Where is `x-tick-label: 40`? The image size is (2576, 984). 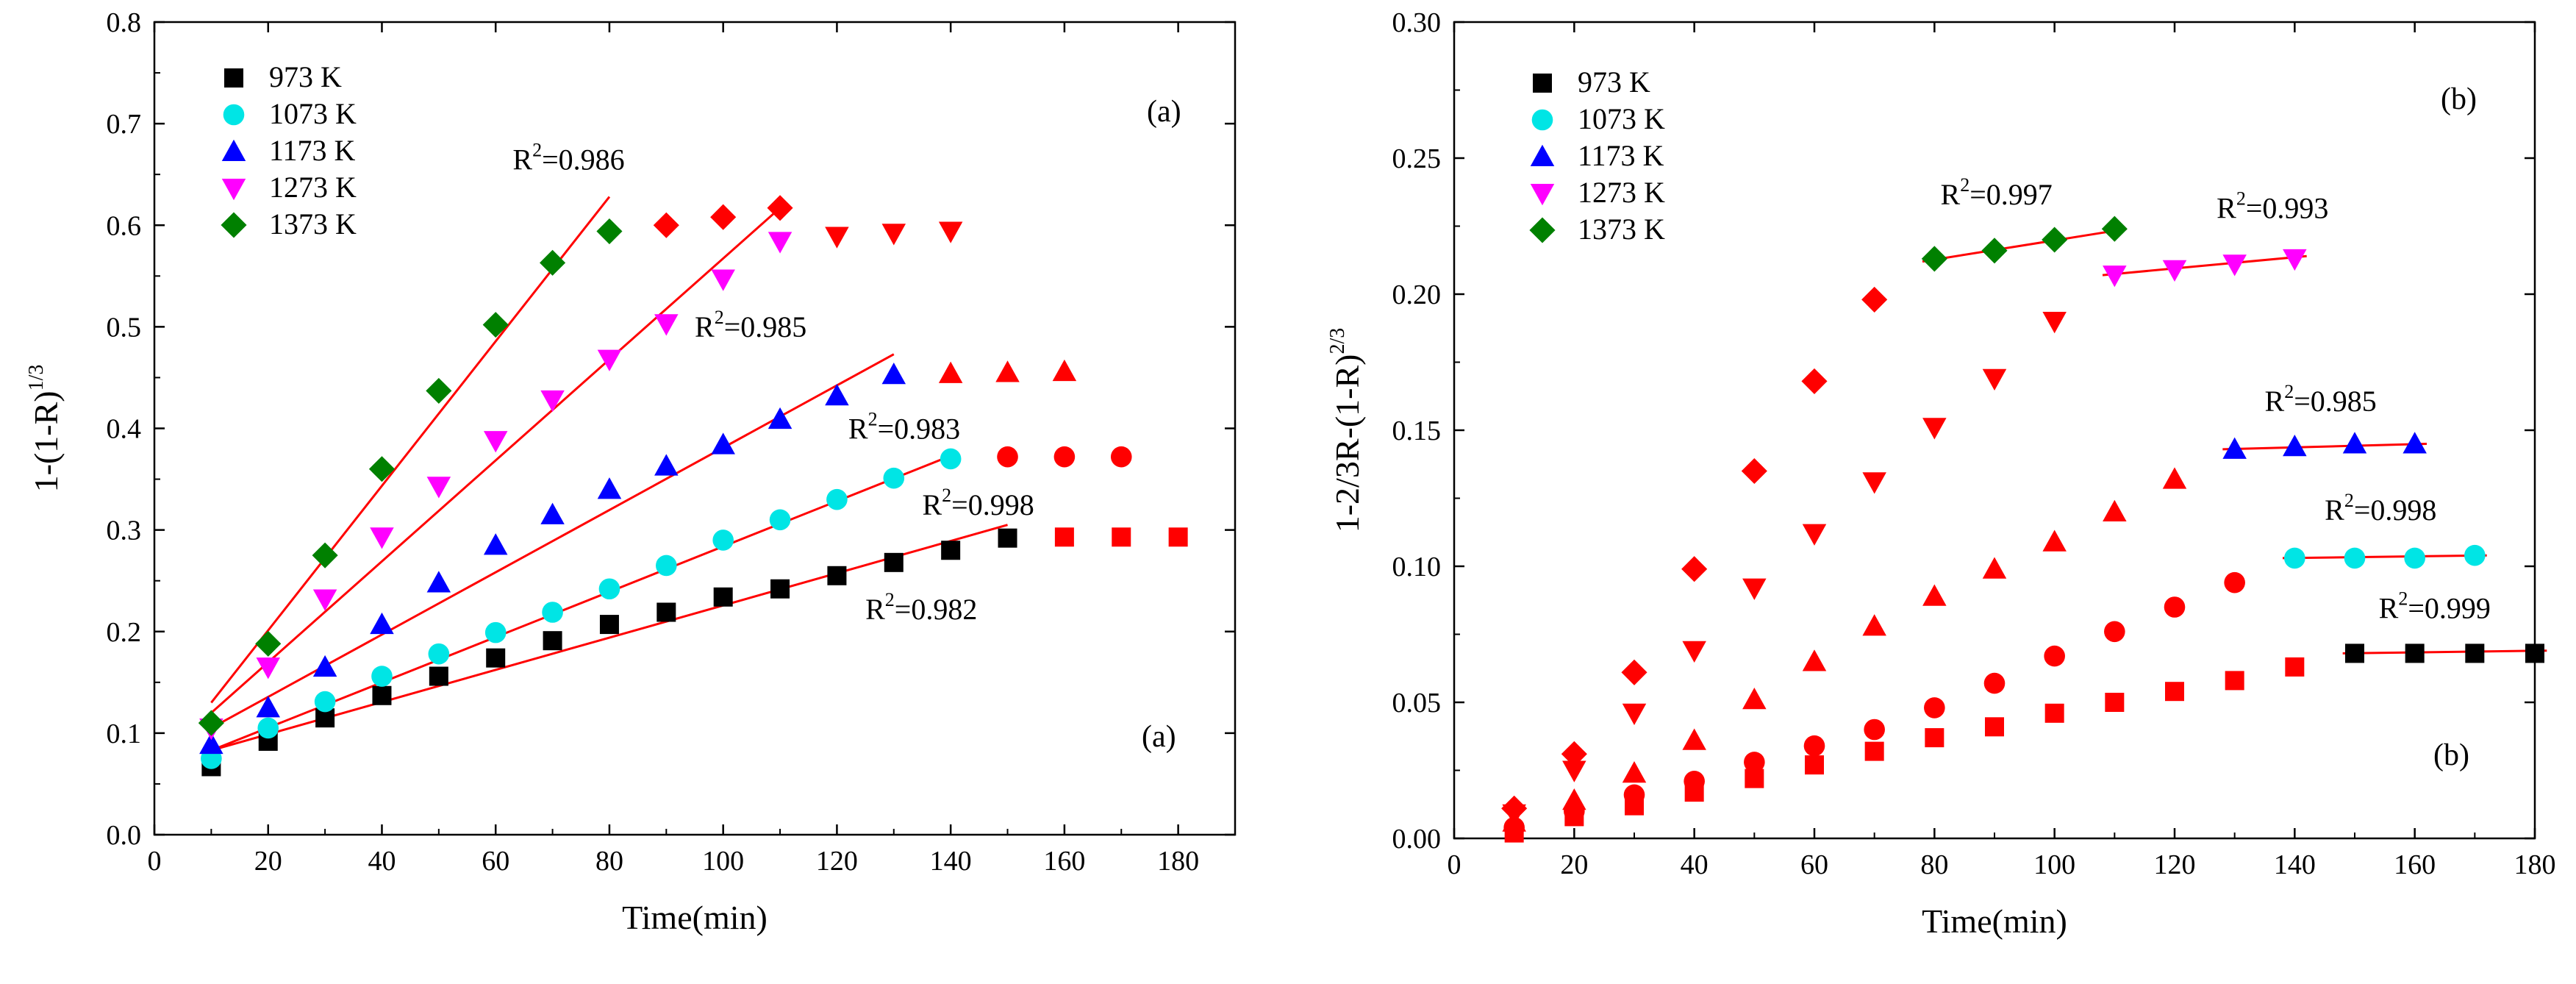
x-tick-label: 40 is located at coordinates (1695, 865).